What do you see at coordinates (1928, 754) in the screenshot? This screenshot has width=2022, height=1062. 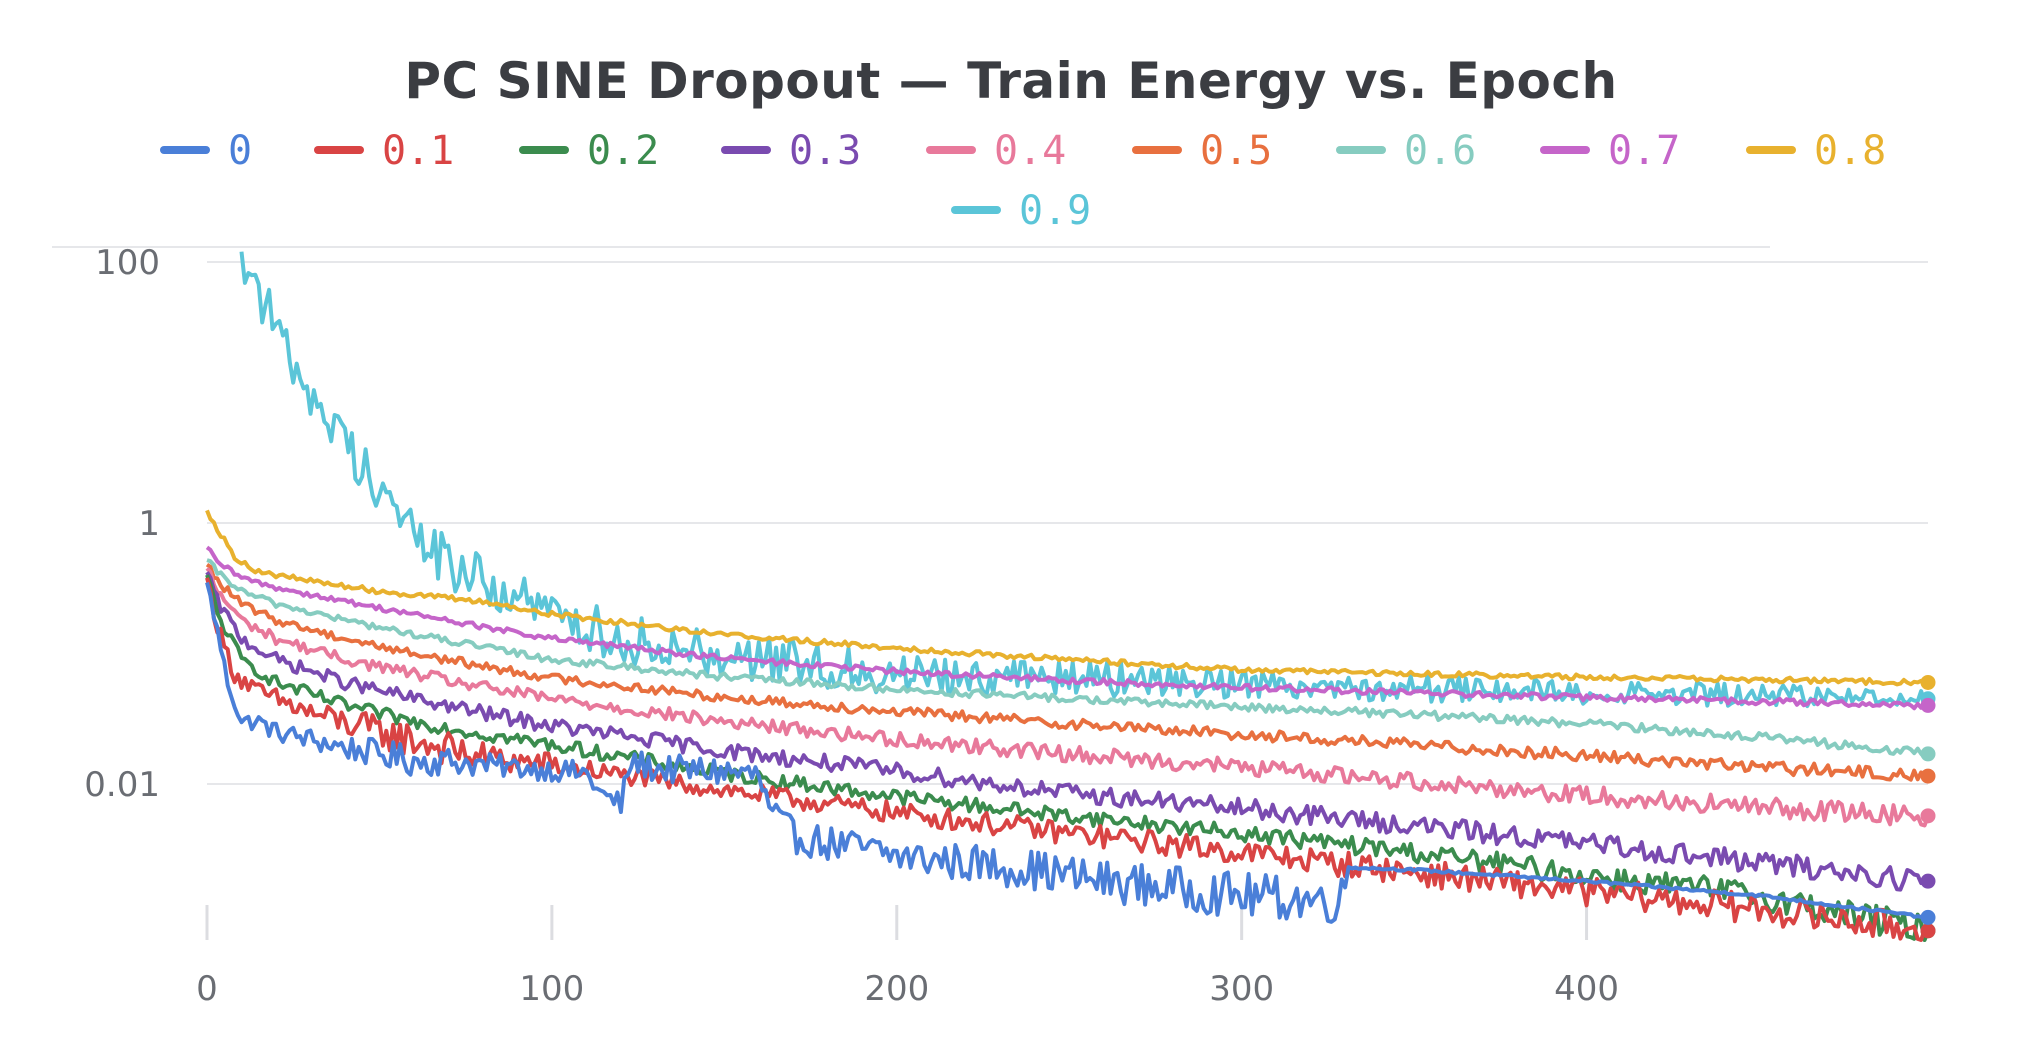 I see `end-marker-0.6` at bounding box center [1928, 754].